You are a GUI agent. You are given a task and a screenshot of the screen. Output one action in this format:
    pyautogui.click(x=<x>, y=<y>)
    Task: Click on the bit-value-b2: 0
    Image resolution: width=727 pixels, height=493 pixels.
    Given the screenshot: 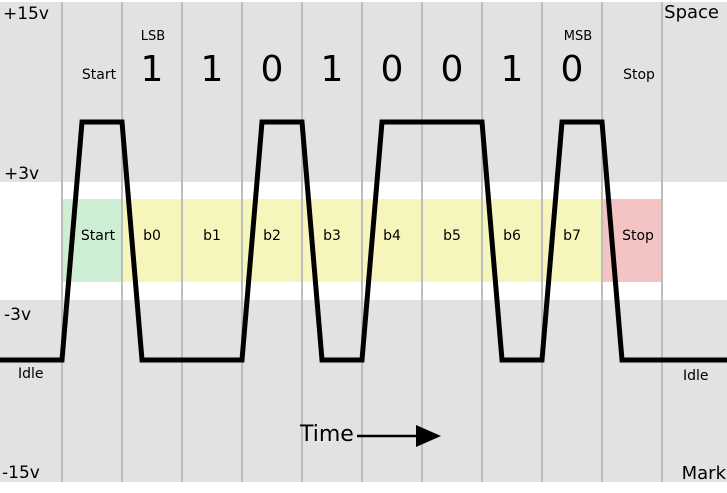 What is the action you would take?
    pyautogui.click(x=272, y=69)
    